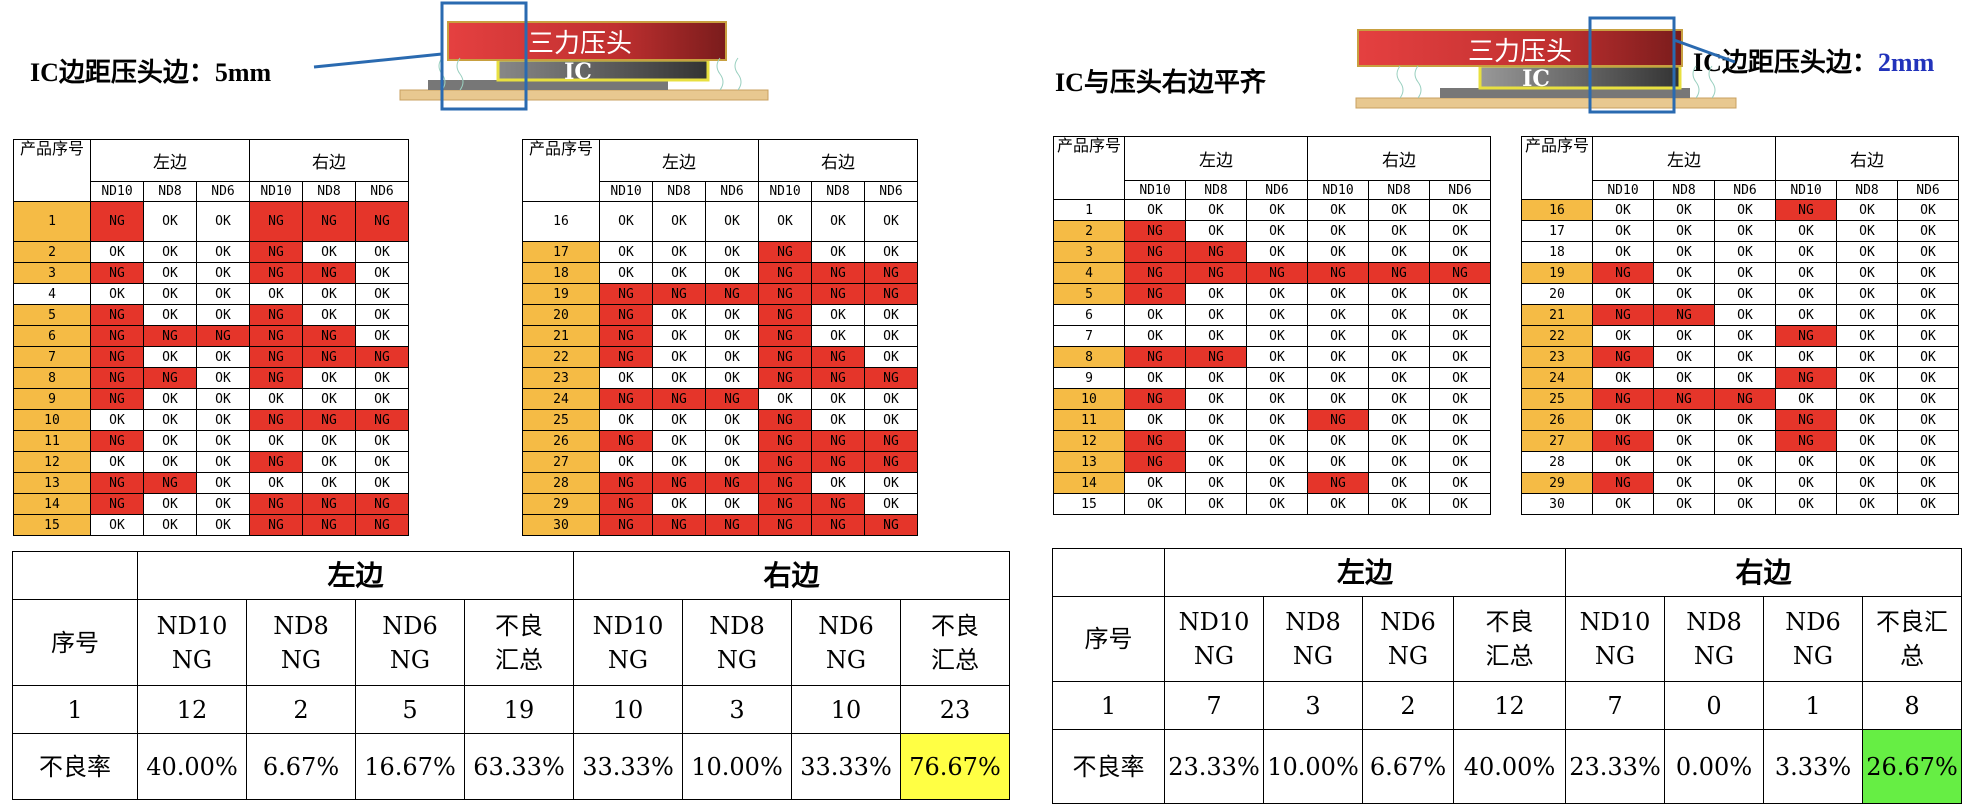  I want to click on summary-count-cell: 1, so click(1813, 705).